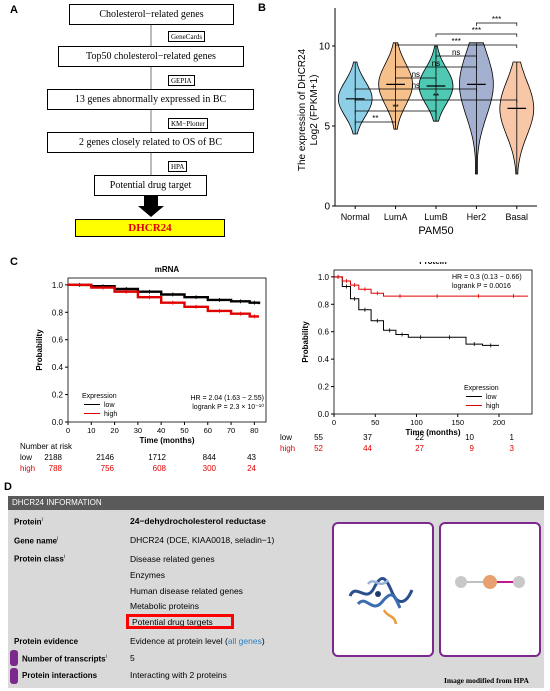 Image resolution: width=550 pixels, height=691 pixels. I want to click on risk-value: 844, so click(210, 457).